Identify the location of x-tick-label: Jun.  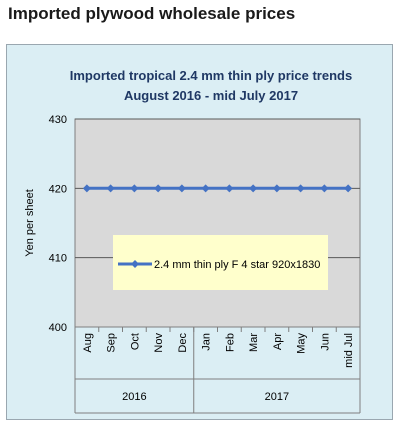
(325, 342).